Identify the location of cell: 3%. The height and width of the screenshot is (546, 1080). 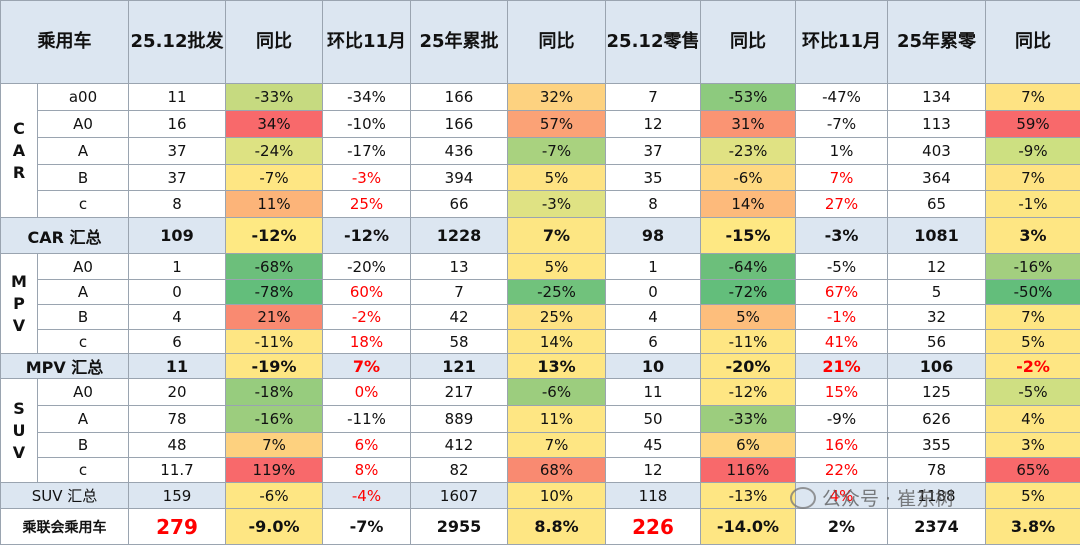
(1032, 235).